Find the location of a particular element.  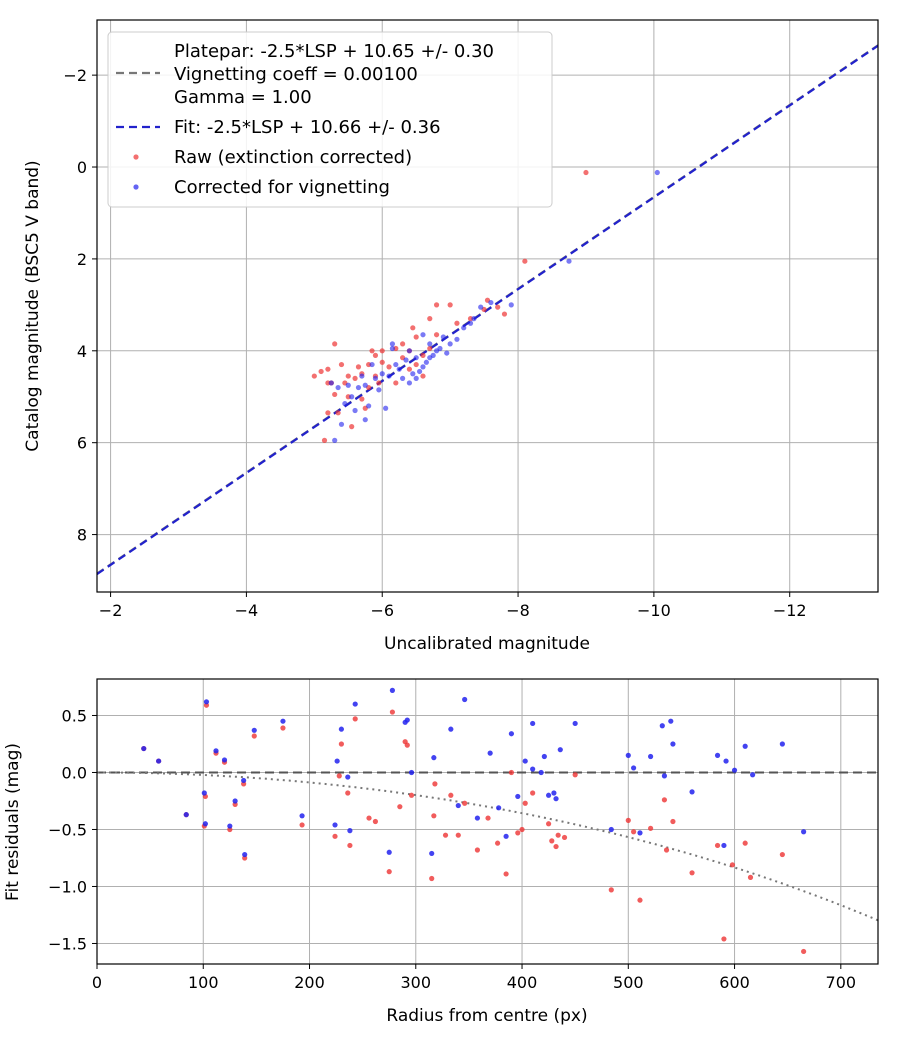

legend-gamma-label: Gamma = 1.00 is located at coordinates (243, 97).